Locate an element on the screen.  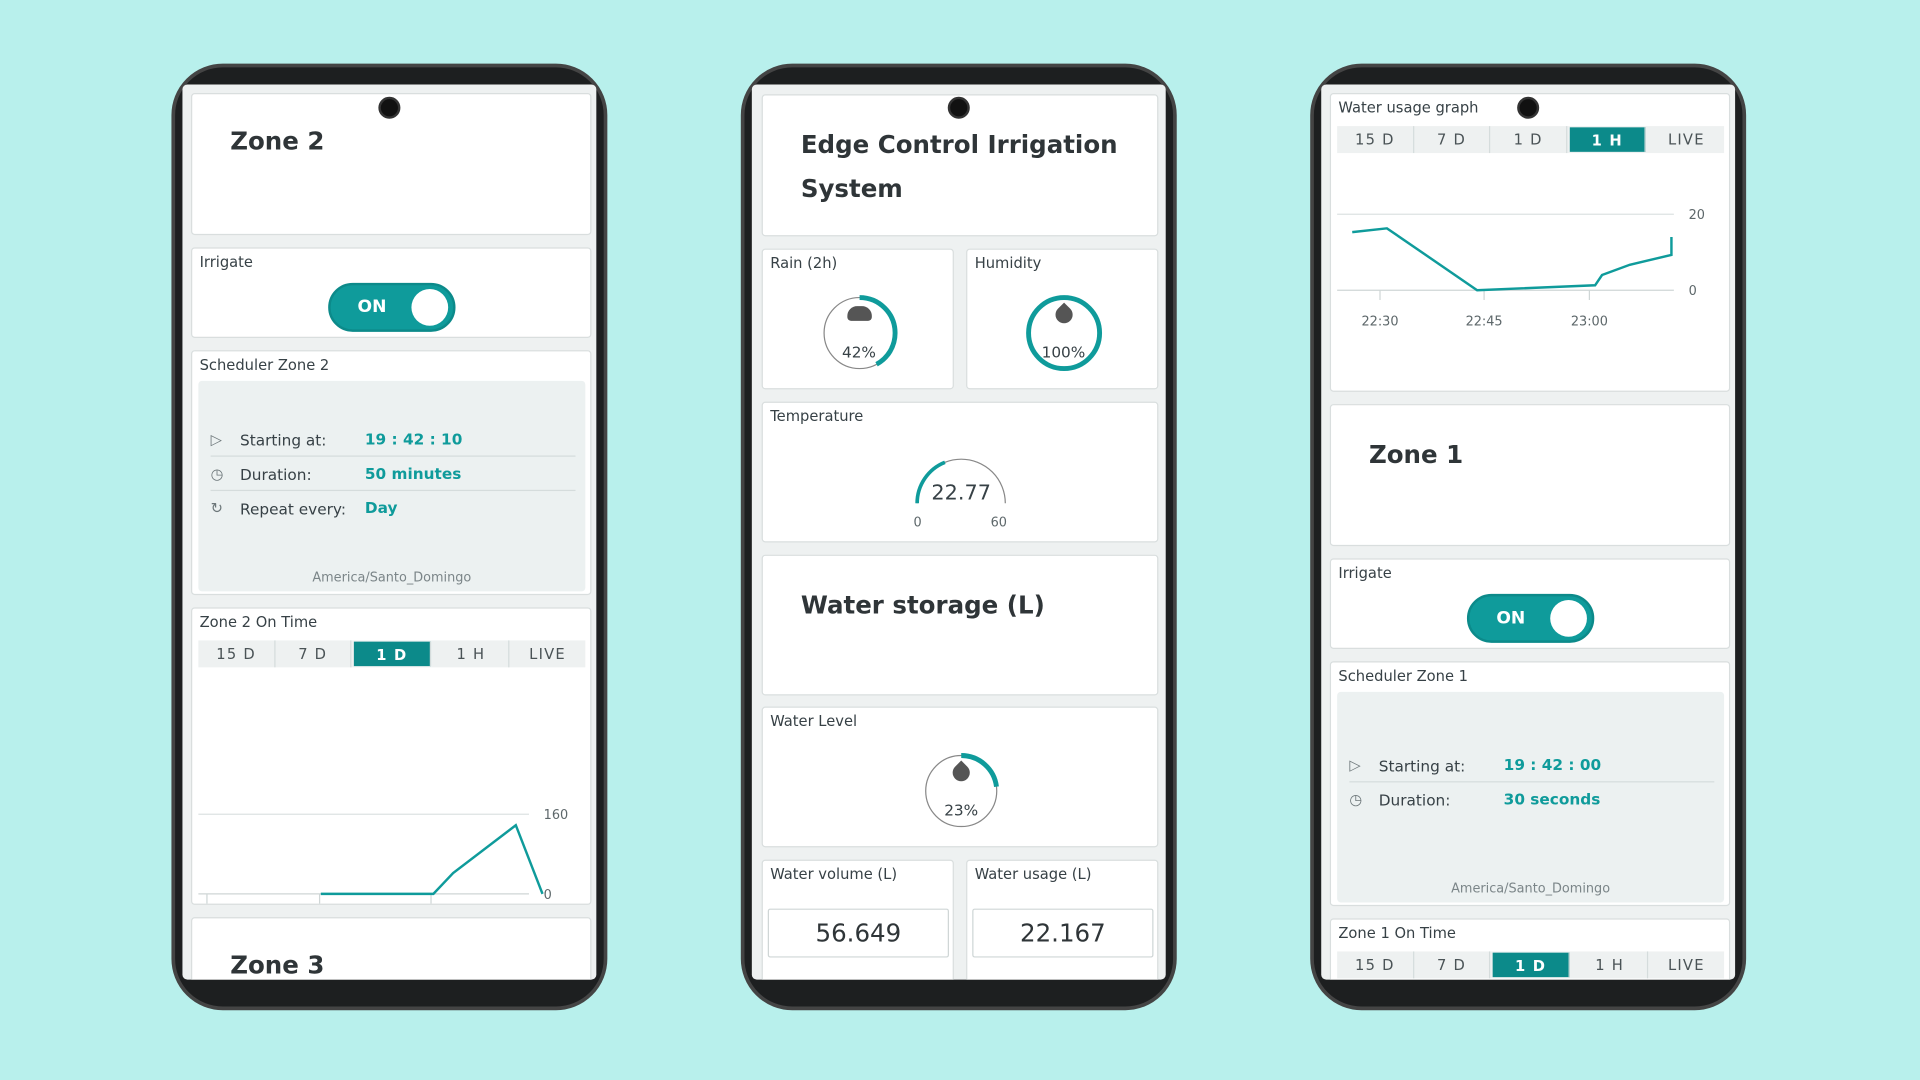
humidity-value: 100% is located at coordinates (1063, 352).